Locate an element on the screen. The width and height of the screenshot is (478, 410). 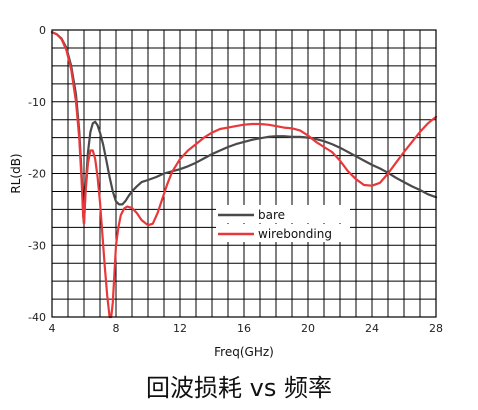
x-tick-label: 8 is located at coordinates (116, 328).